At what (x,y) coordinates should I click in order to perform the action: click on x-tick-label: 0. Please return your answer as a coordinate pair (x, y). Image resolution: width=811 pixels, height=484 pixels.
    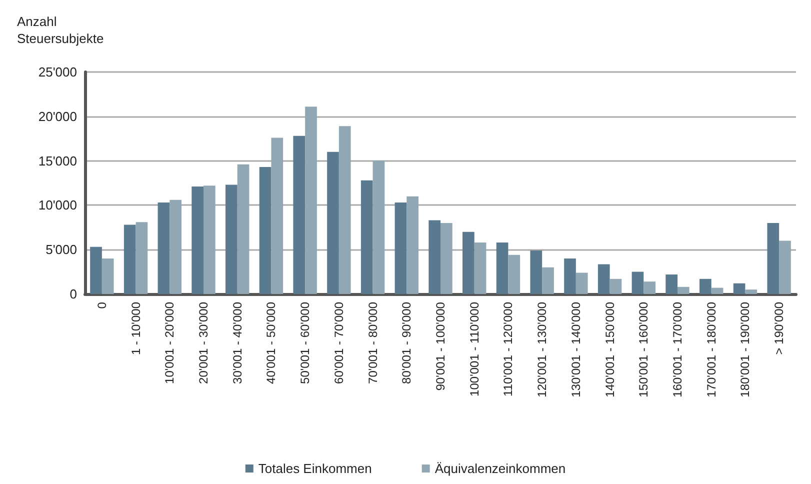
    Looking at the image, I should click on (101, 305).